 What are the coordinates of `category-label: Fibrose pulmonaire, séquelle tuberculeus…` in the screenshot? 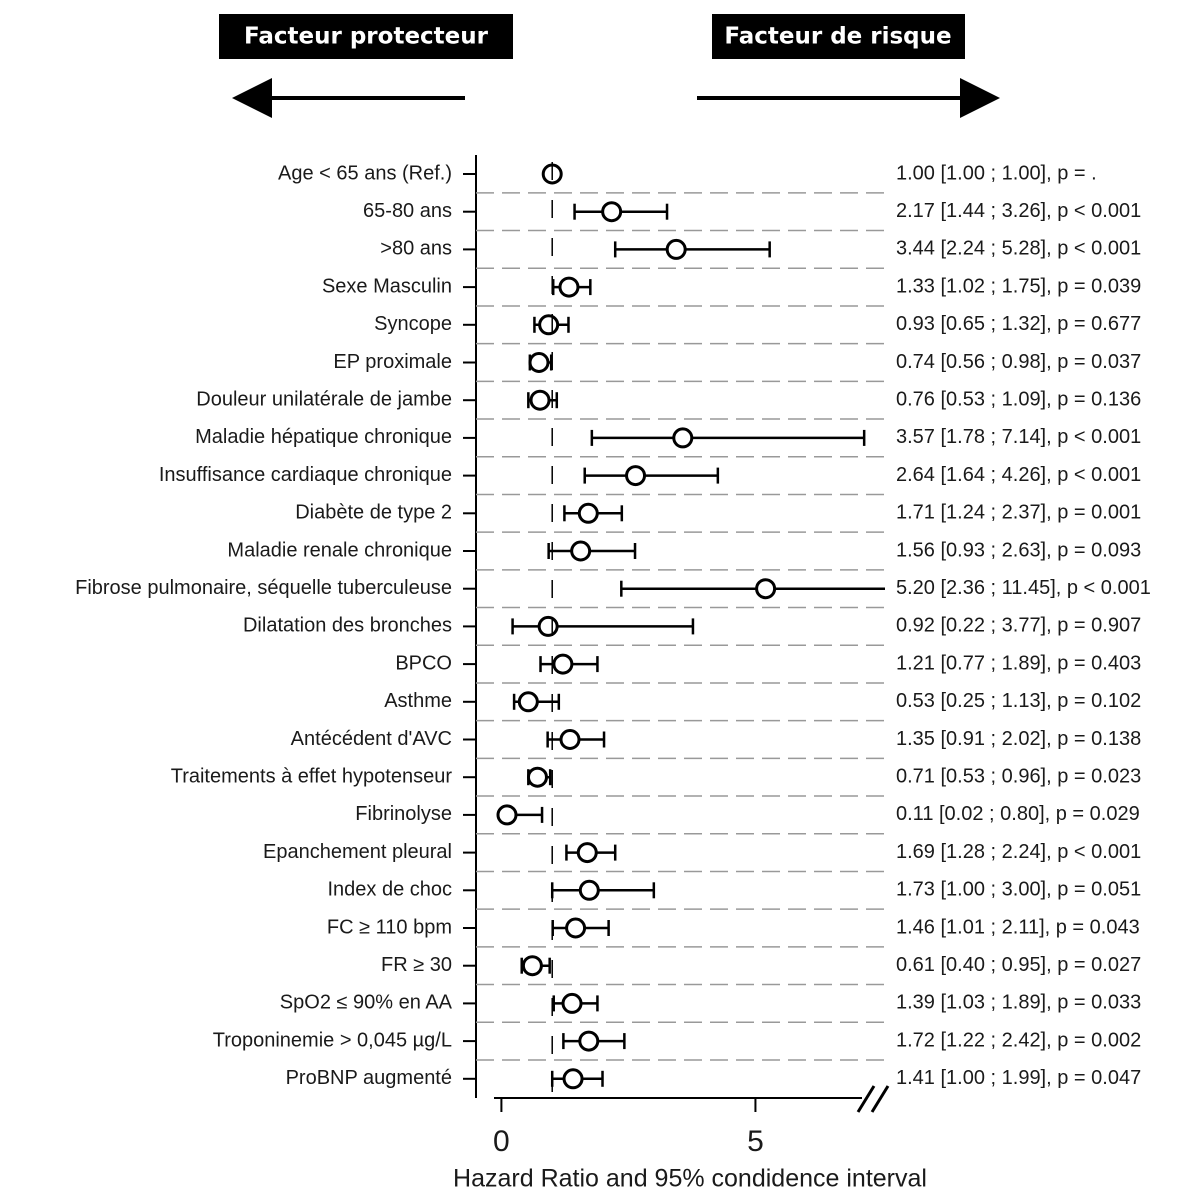 It's located at (263, 588).